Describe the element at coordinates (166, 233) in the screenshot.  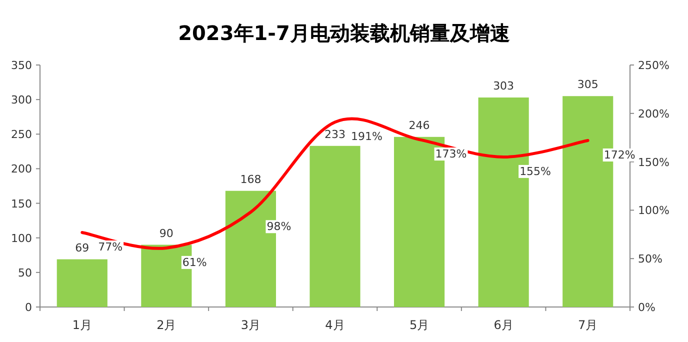
I see `data-label: 90` at that location.